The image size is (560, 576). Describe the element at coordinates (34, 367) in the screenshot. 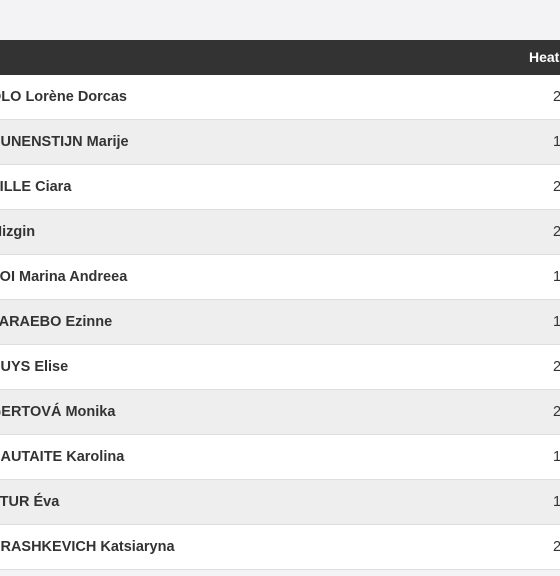

I see `athlete-name: HUYS Elise` at that location.